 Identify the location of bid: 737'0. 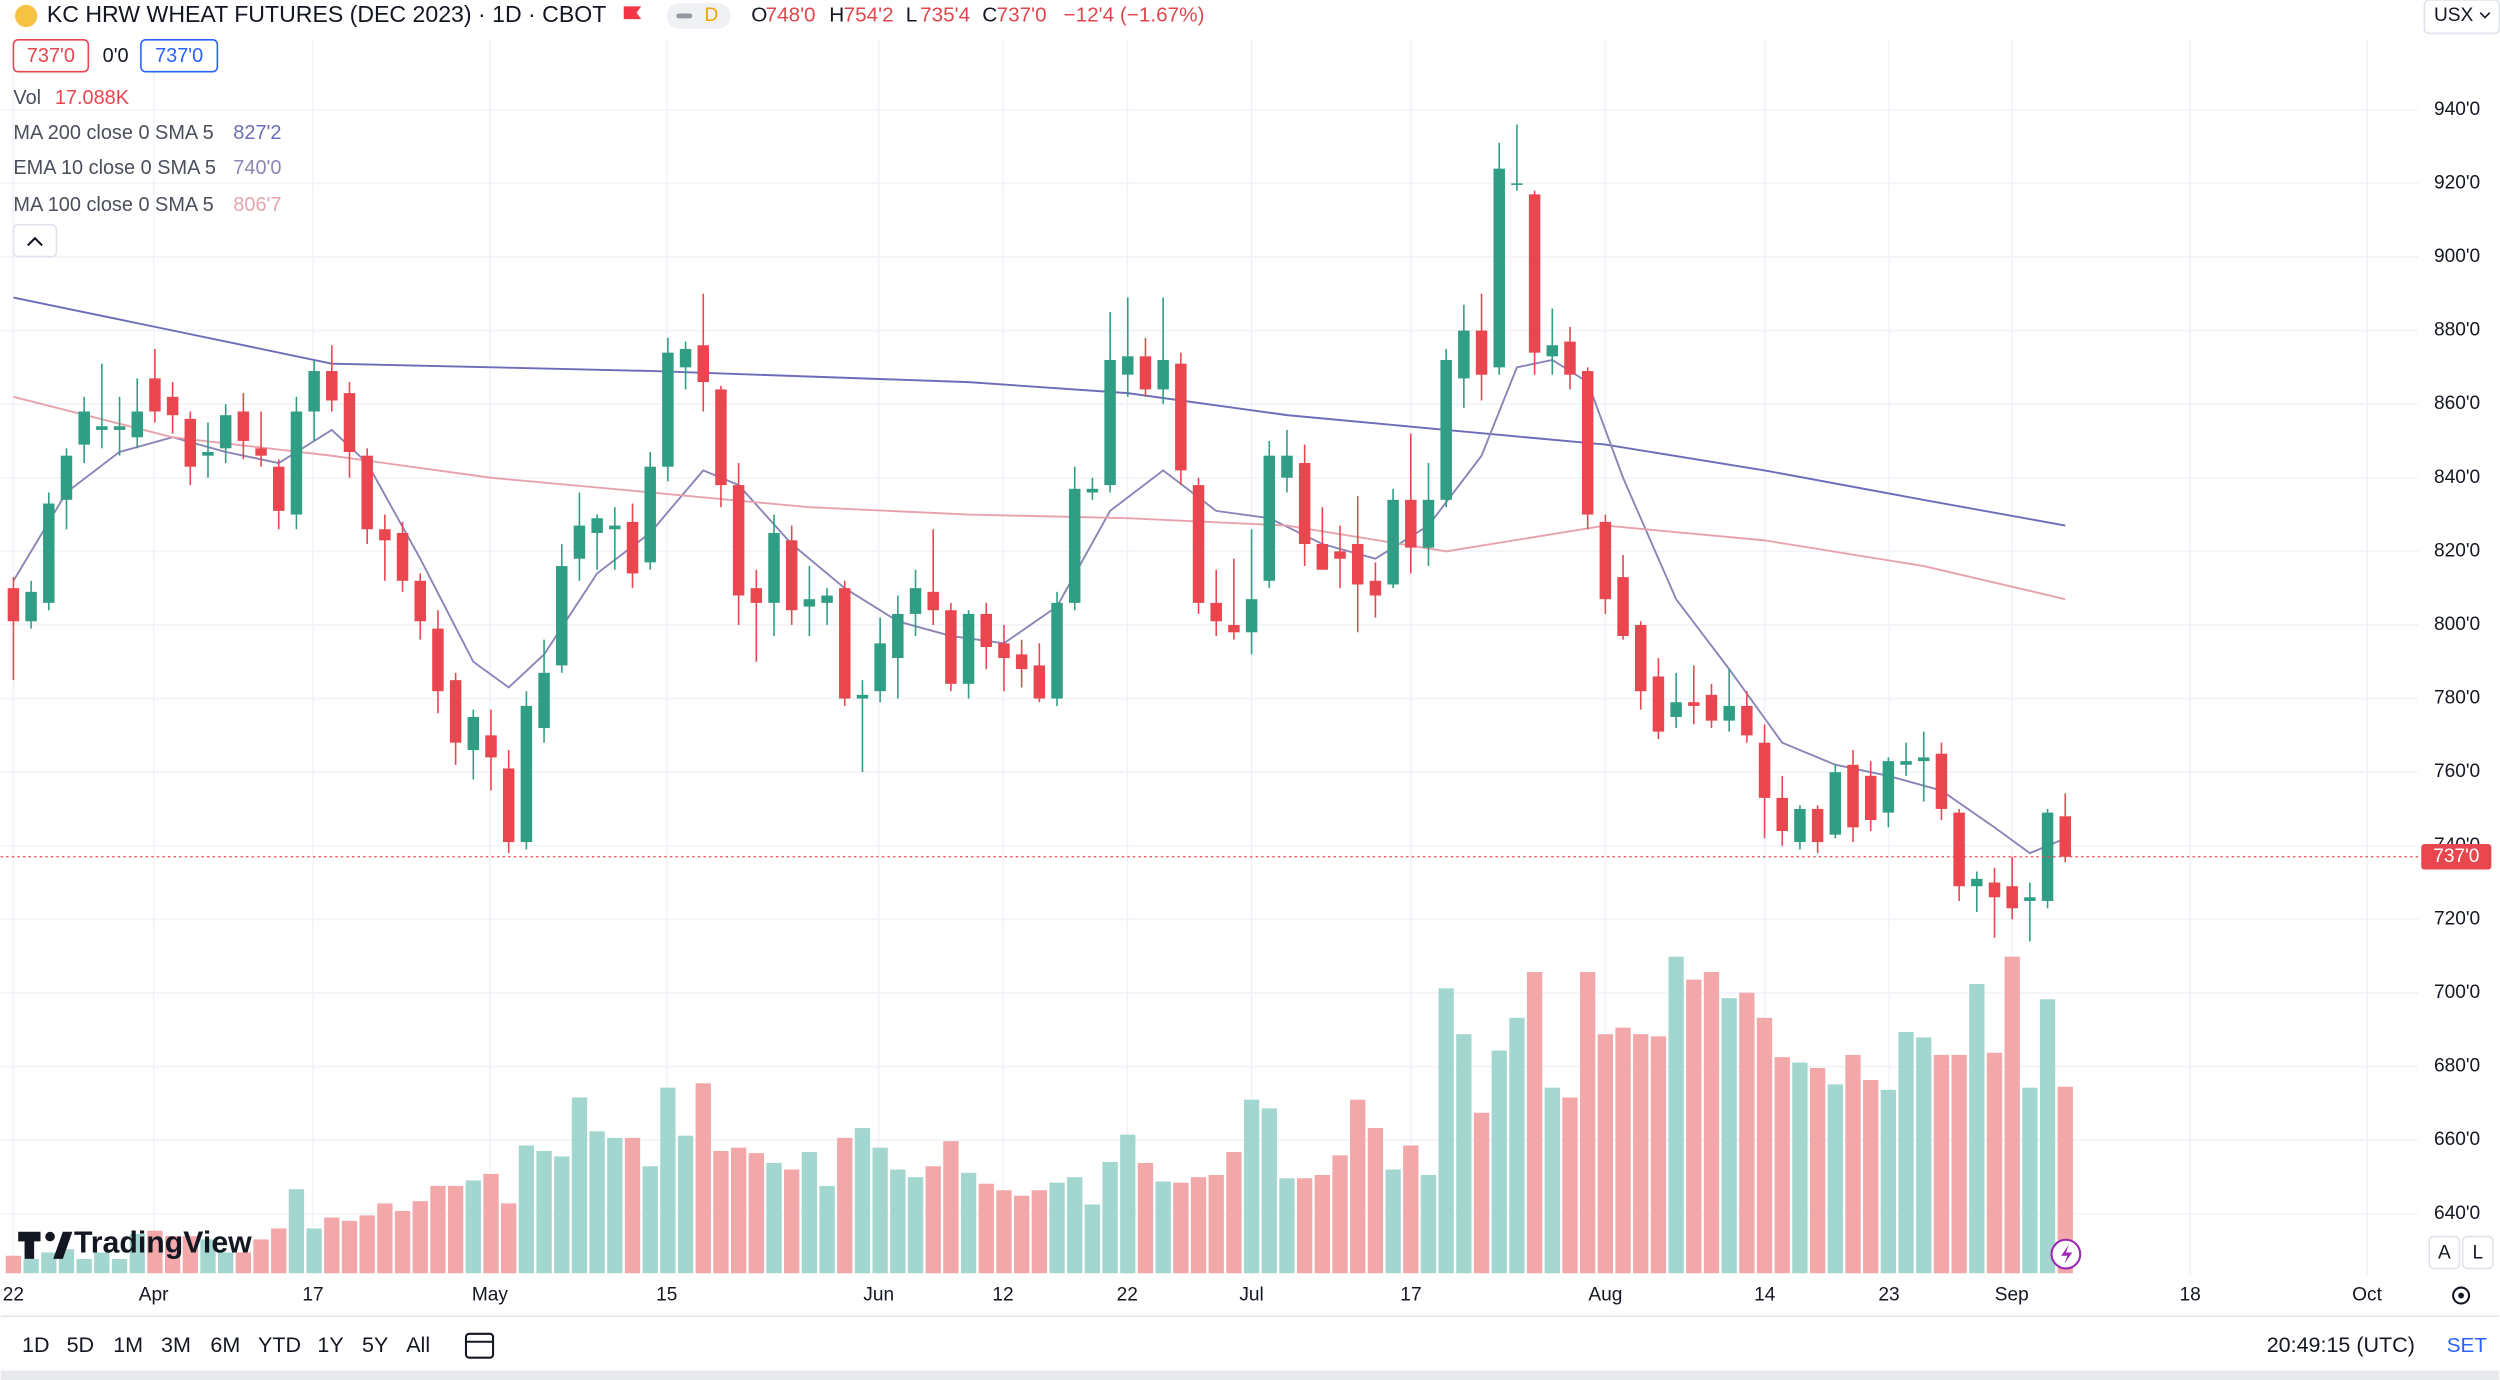
(51, 56).